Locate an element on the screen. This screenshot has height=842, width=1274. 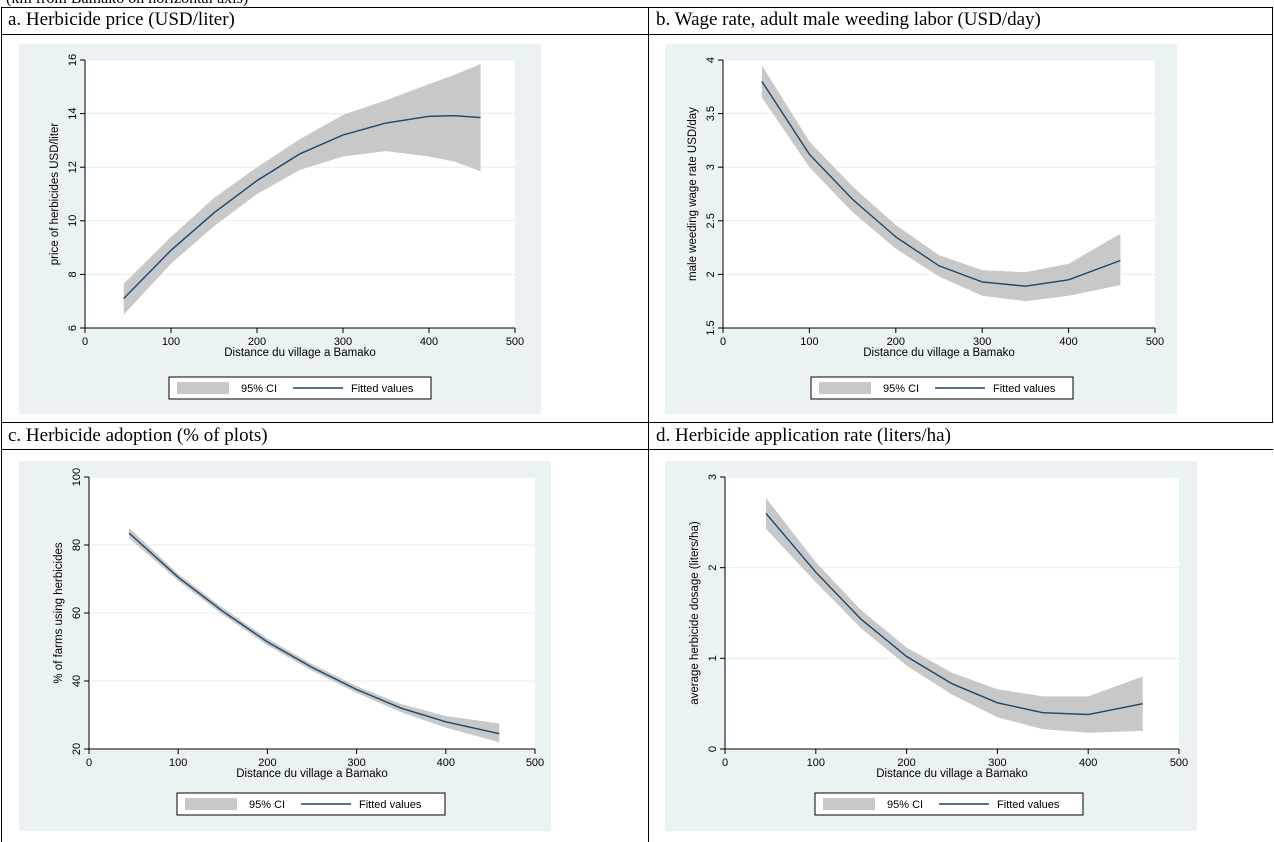
y-tick-label: 12 is located at coordinates (73, 167).